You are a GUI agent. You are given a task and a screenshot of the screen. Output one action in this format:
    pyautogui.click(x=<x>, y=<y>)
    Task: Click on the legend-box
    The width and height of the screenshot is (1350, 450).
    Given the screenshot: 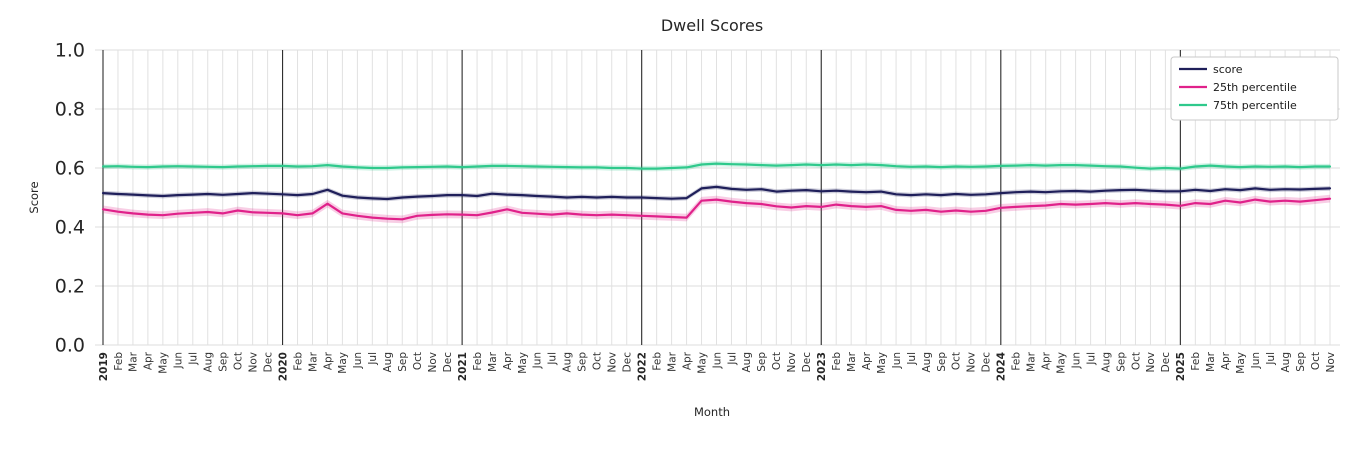 What is the action you would take?
    pyautogui.click(x=1254, y=88)
    